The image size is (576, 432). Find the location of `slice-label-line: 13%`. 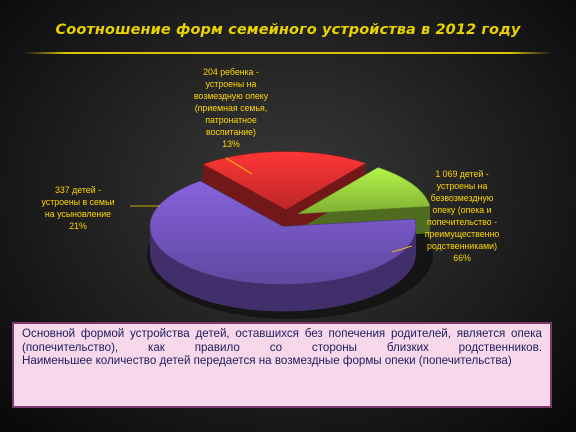

slice-label-line: 13% is located at coordinates (231, 144).